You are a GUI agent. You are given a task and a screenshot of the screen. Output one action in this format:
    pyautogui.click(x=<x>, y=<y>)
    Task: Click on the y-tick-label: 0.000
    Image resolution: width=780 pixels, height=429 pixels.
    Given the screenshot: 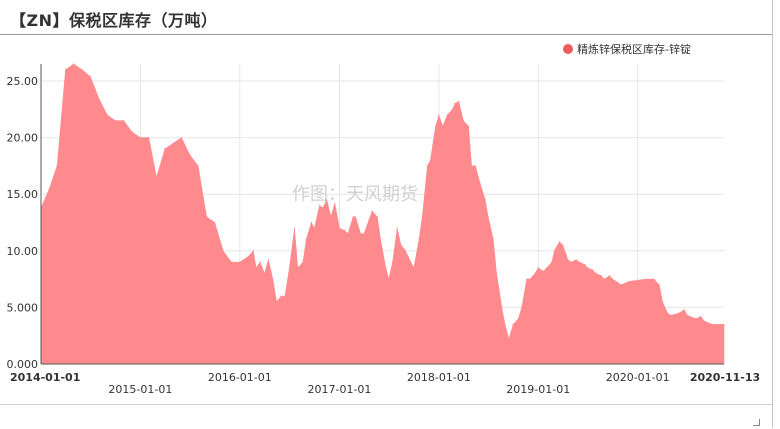 What is the action you would take?
    pyautogui.click(x=23, y=364)
    